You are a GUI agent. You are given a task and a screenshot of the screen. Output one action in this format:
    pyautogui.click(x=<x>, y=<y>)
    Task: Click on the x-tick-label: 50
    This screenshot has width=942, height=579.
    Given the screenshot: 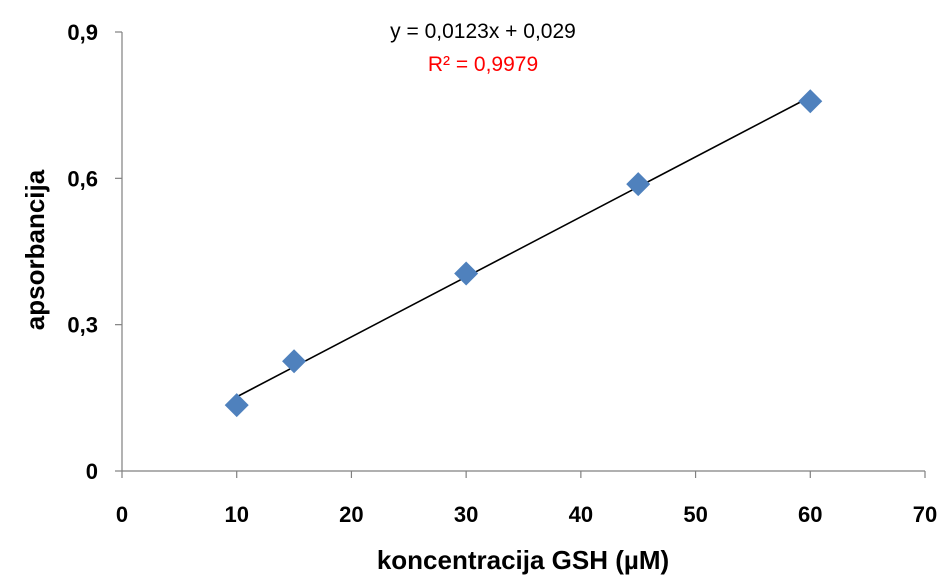 What is the action you would take?
    pyautogui.click(x=695, y=514)
    